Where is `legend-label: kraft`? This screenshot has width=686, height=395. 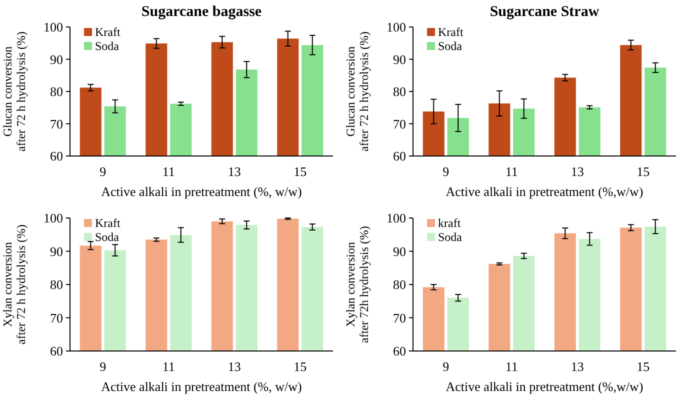
legend-label: kraft is located at coordinates (450, 223).